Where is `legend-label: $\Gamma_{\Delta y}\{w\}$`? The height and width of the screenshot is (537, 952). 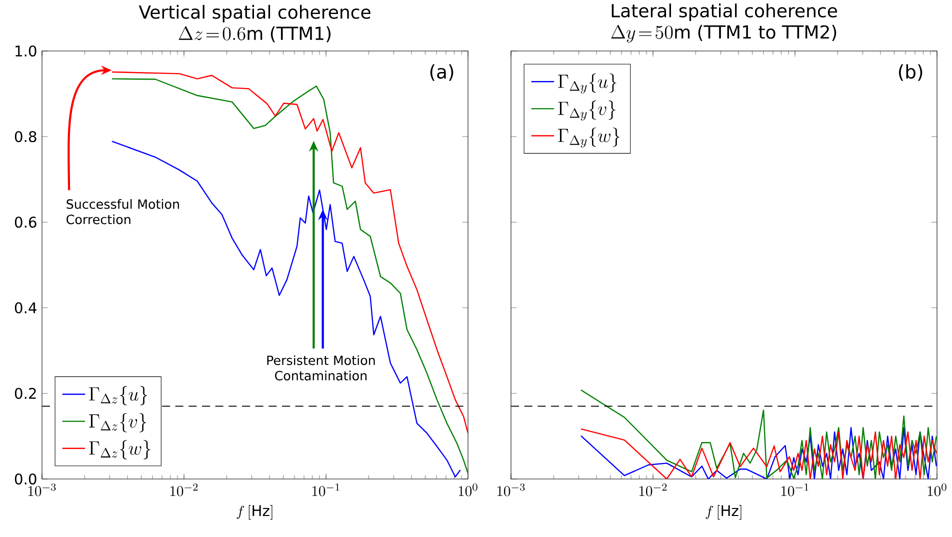
legend-label: $\Gamma_{\Delta y}\{w\}$ is located at coordinates (589, 138).